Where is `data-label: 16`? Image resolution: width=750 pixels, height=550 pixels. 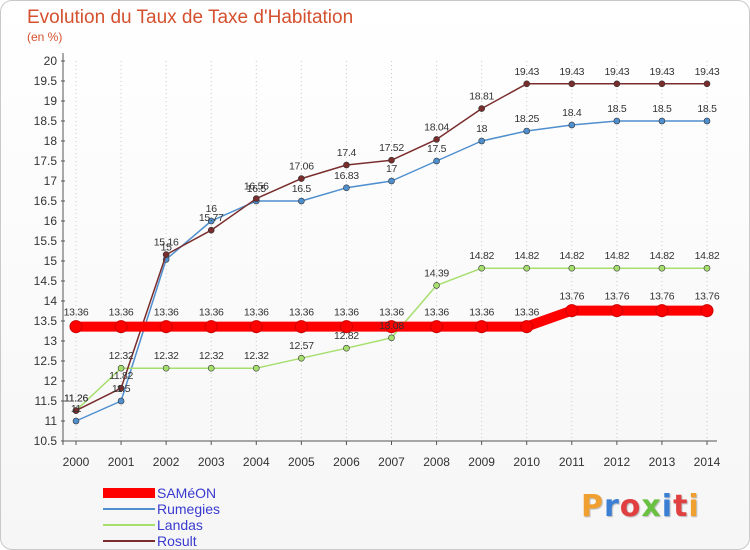
data-label: 16 is located at coordinates (212, 209).